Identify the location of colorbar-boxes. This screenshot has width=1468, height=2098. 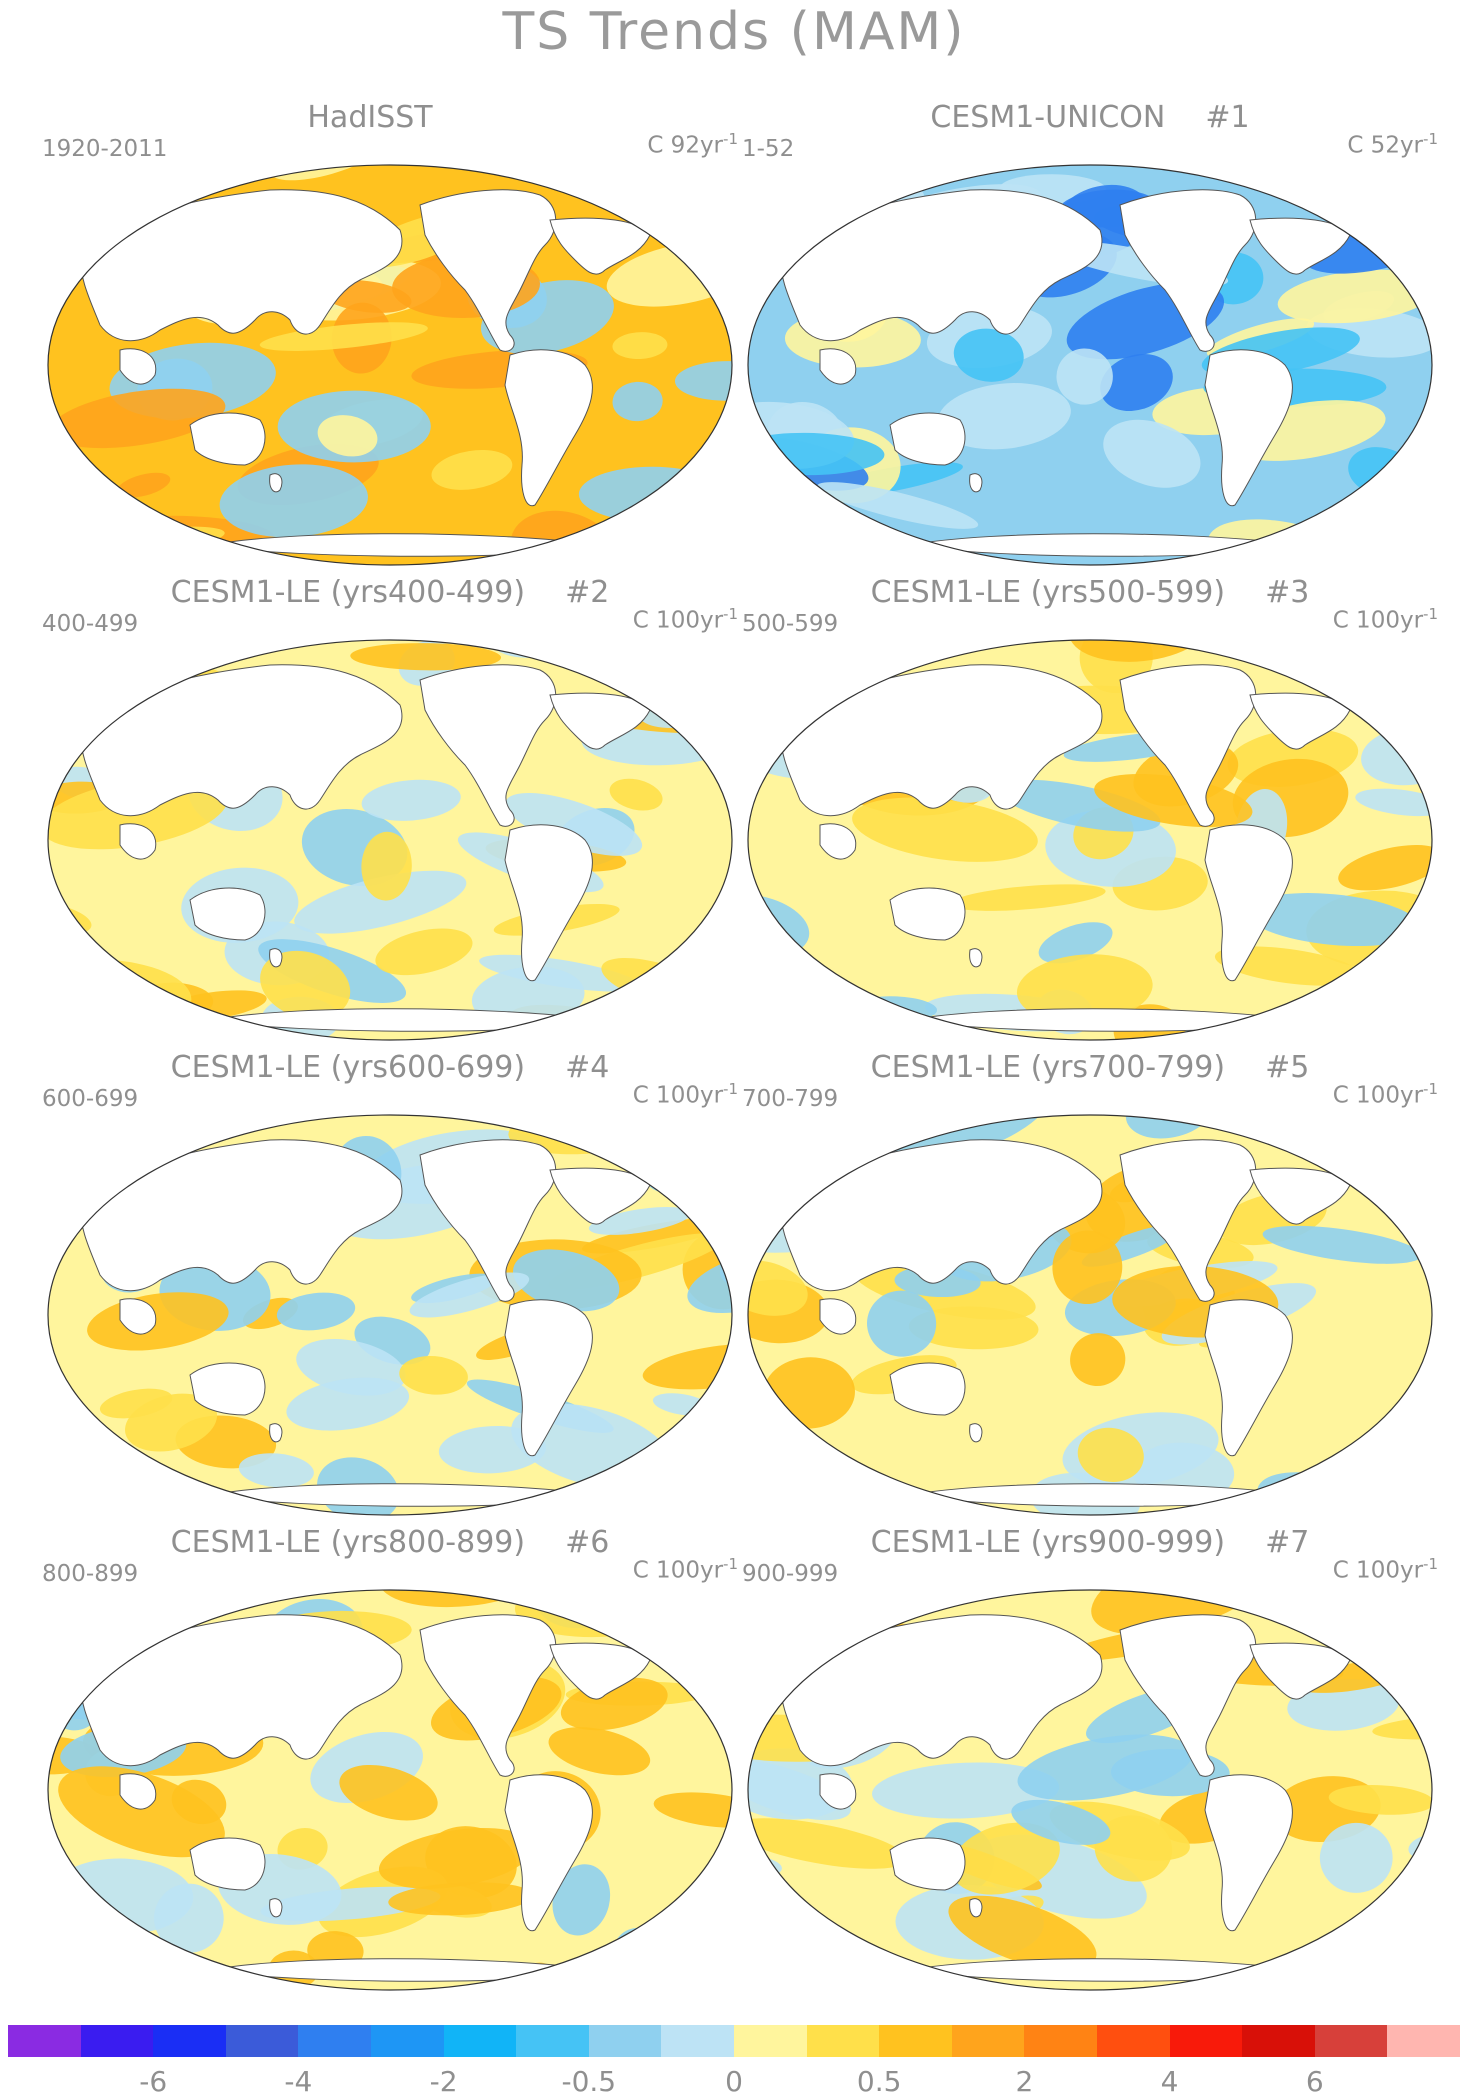
(734, 2041).